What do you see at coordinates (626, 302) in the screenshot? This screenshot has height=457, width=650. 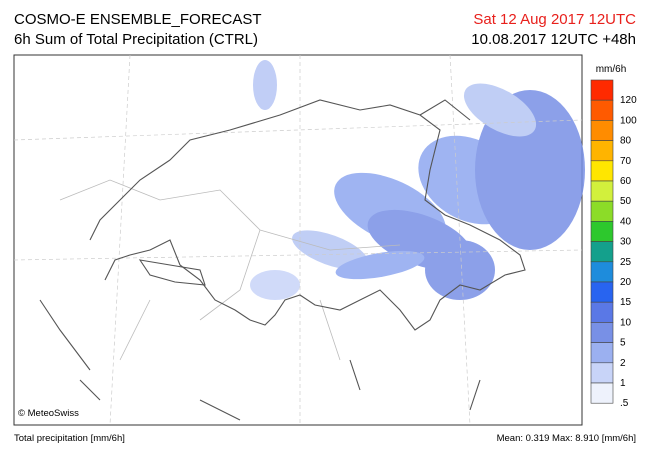 I see `legend-label: 15` at bounding box center [626, 302].